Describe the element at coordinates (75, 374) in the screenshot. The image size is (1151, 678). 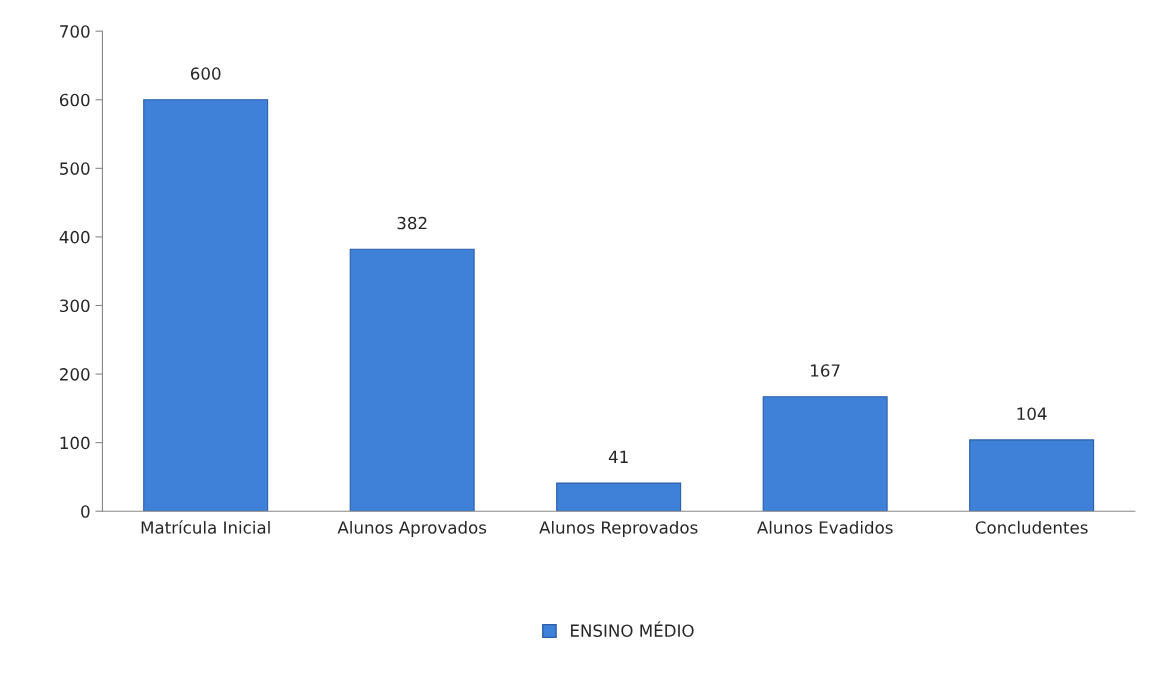
I see `y-tick-label: 200` at that location.